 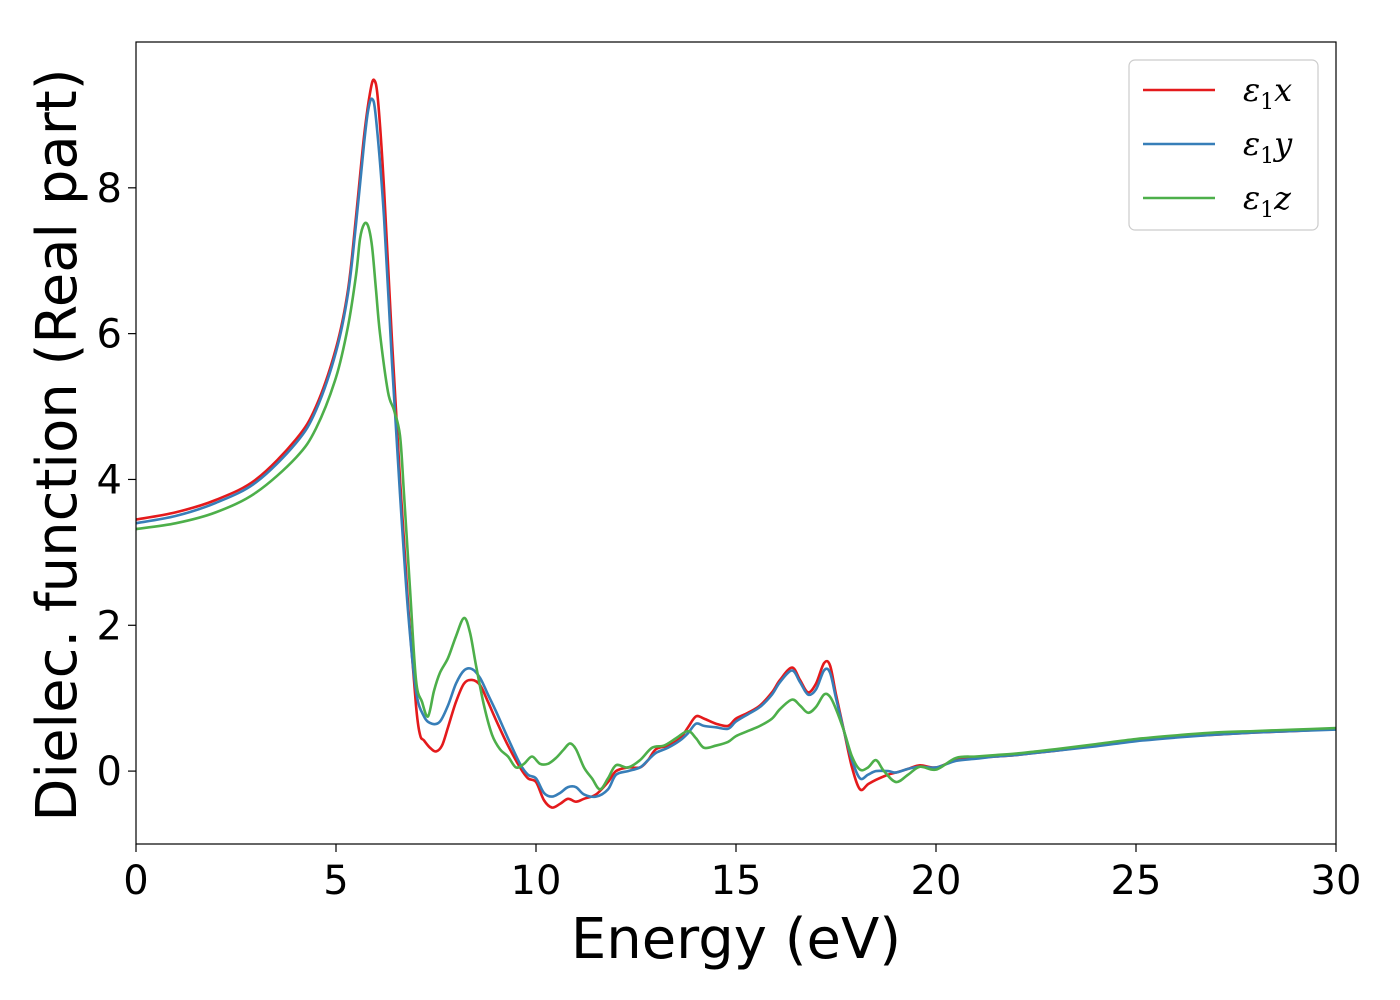 I want to click on x-axis-ticks: 0 5 10 15 20 25 30, so click(x=742, y=874).